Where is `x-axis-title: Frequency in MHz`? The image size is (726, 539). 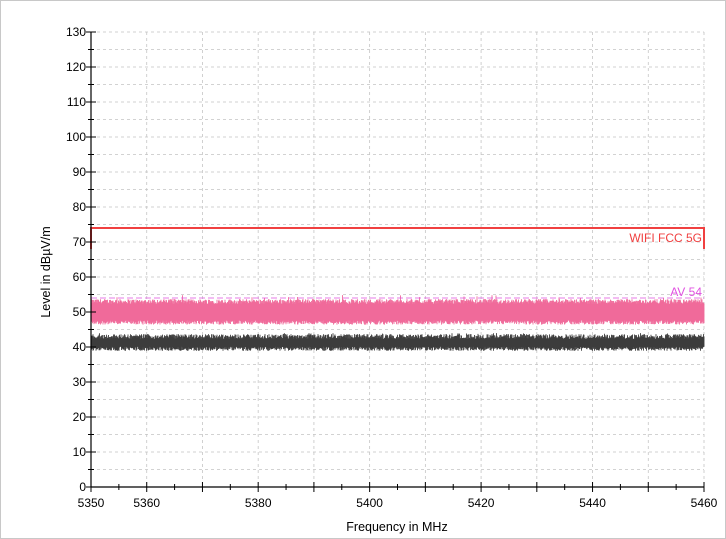
x-axis-title: Frequency in MHz is located at coordinates (396, 527).